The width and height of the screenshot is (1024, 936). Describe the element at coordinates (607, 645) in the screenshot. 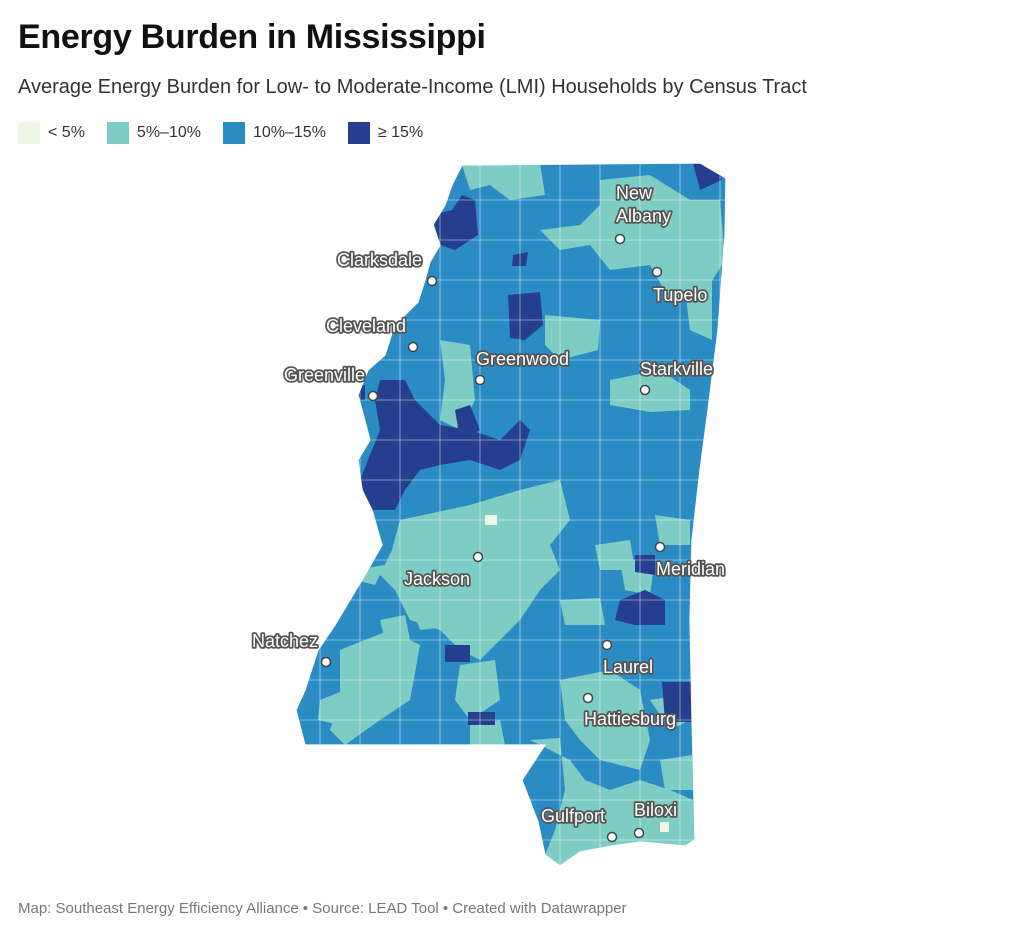

I see `laurel-marker` at that location.